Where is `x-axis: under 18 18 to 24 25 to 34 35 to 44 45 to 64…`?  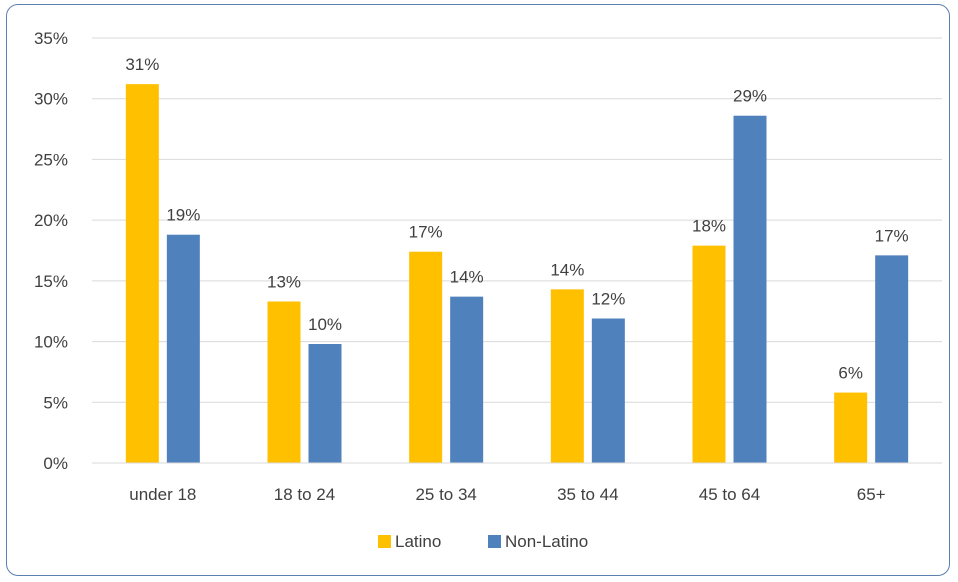
x-axis: under 18 18 to 24 25 to 34 35 to 44 45 to 64… is located at coordinates (517, 483).